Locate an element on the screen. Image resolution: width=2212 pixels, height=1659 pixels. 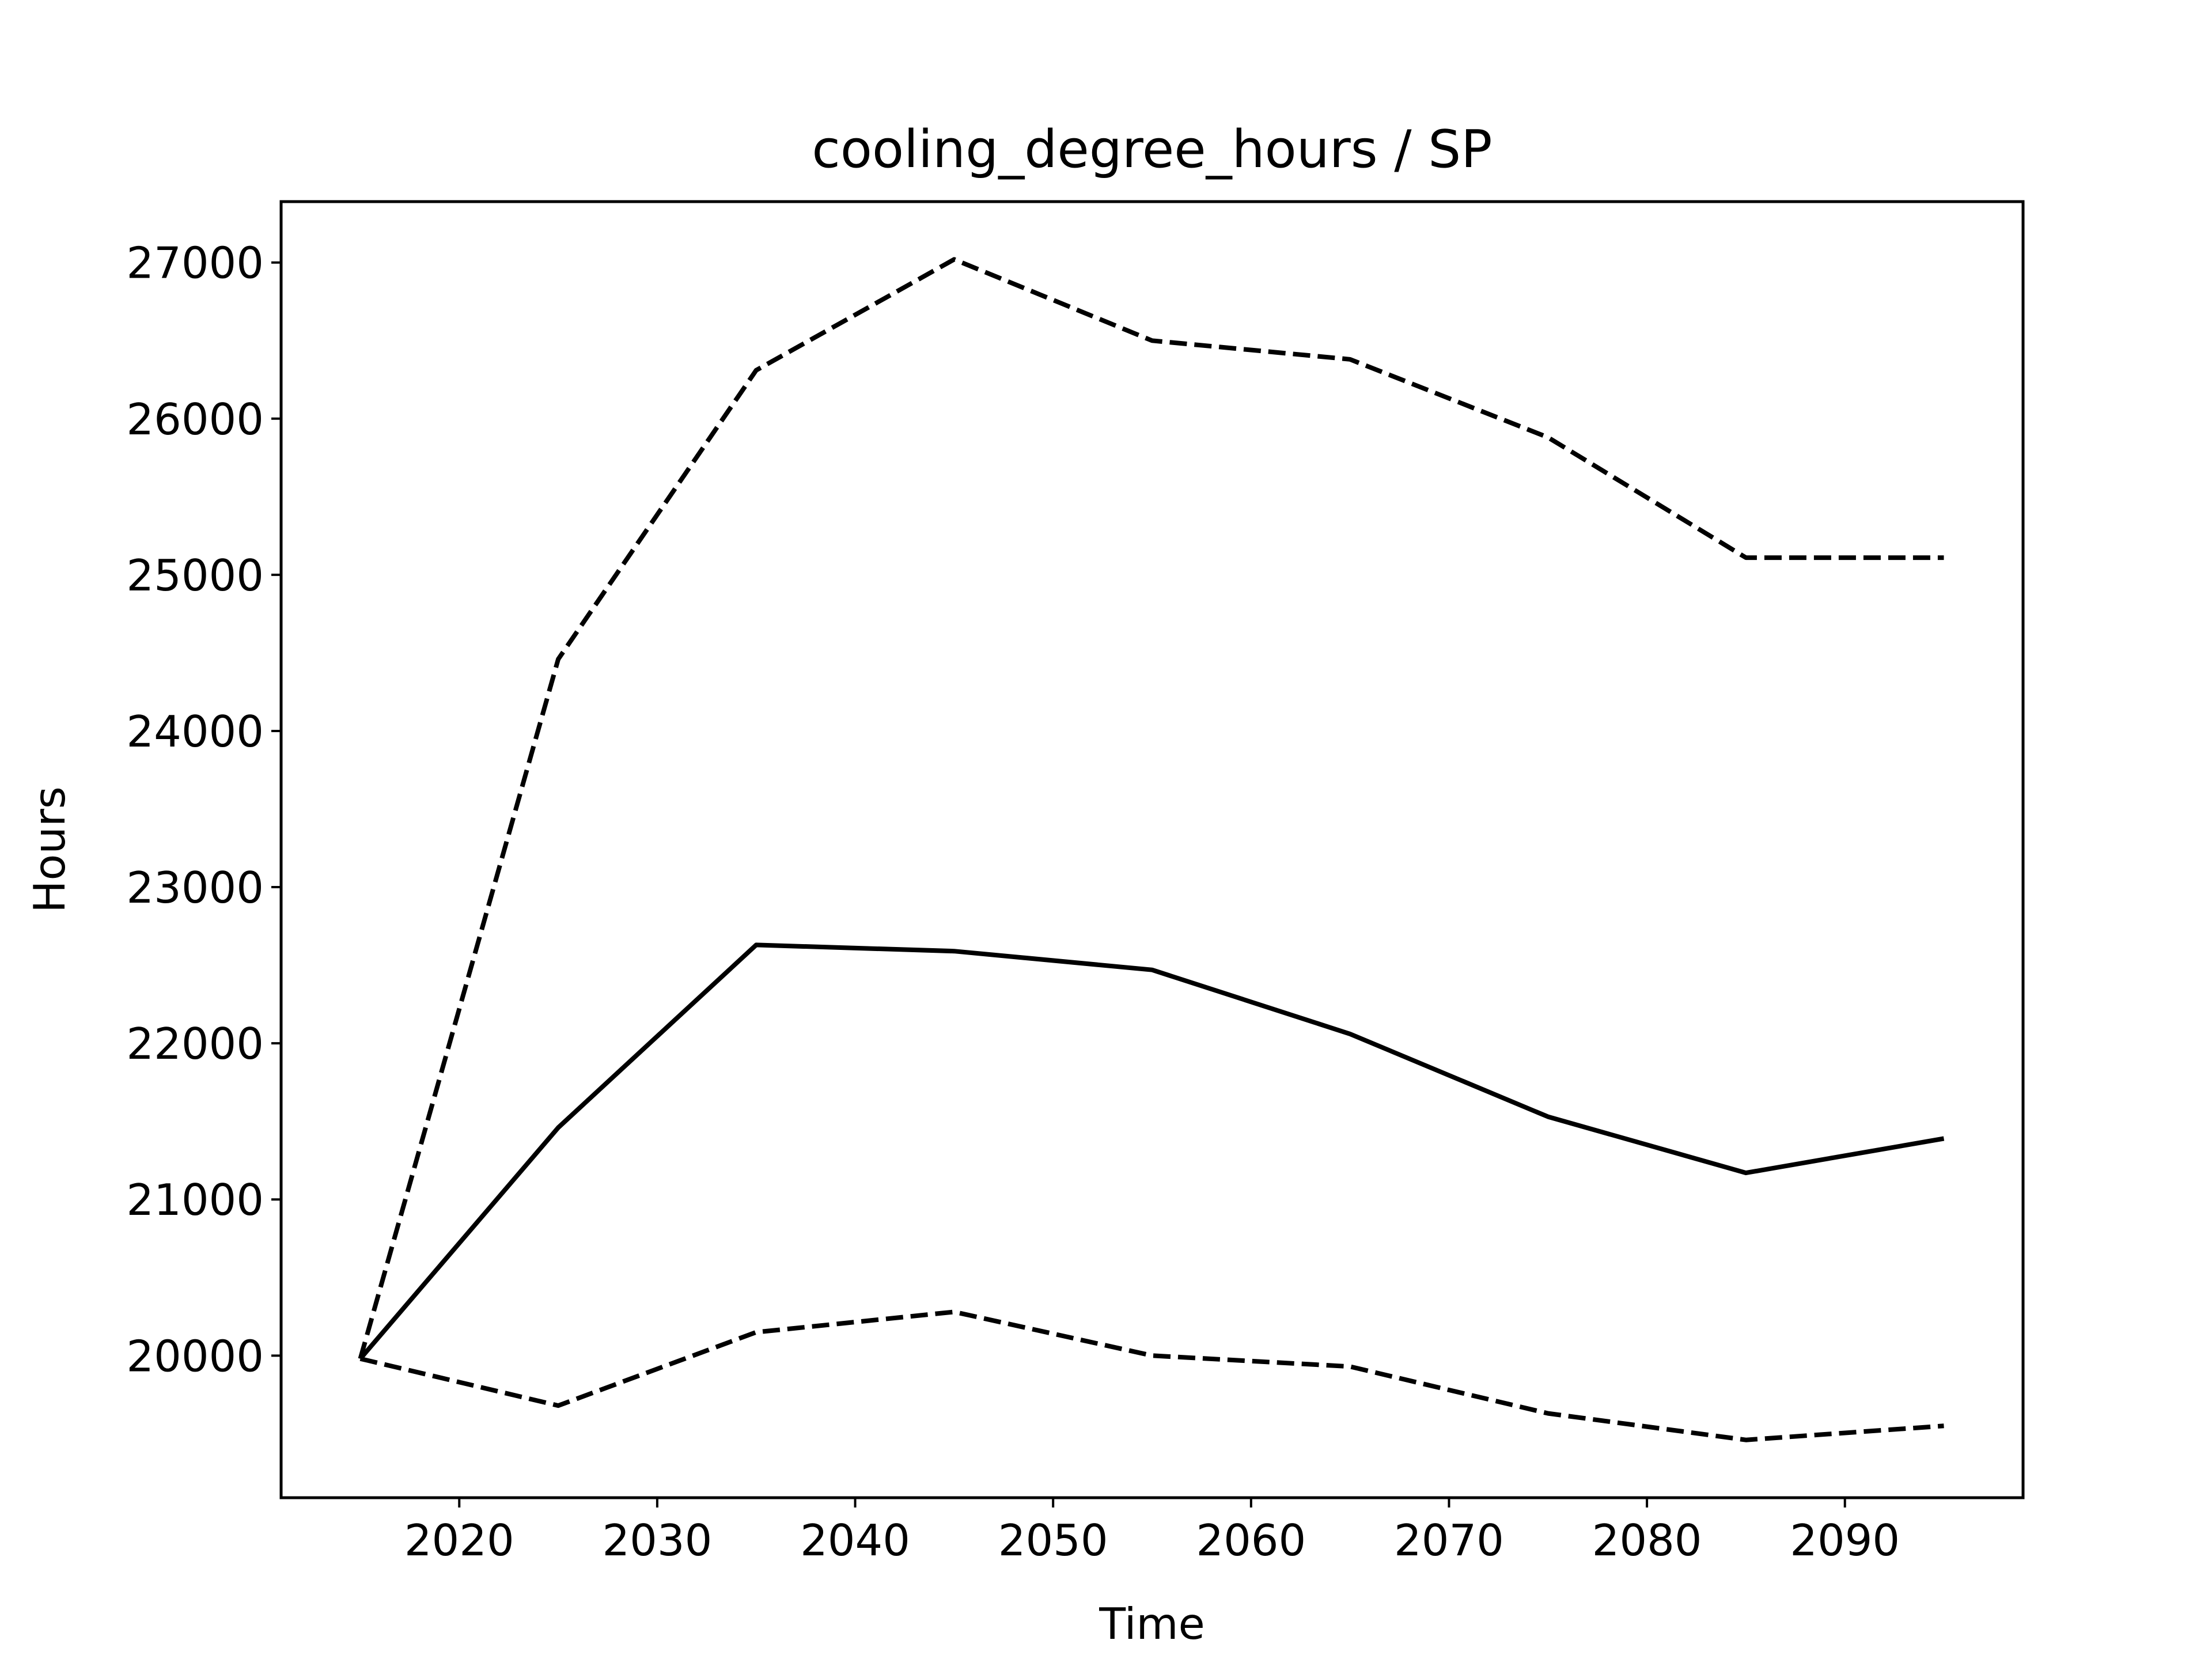
y-axis-label: Hours is located at coordinates (49, 849).